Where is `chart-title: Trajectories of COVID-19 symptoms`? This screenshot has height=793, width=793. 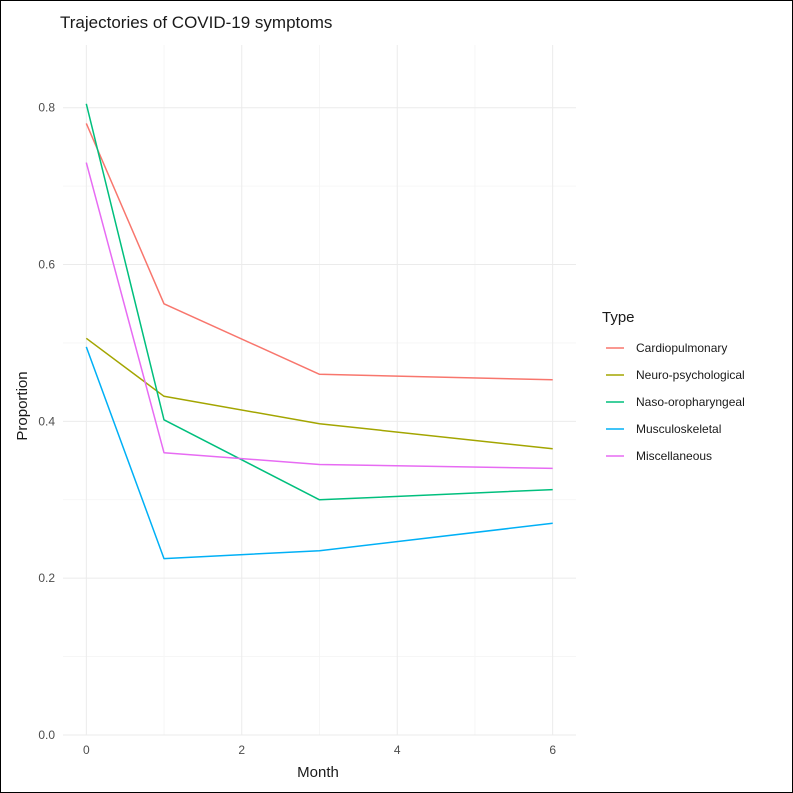 chart-title: Trajectories of COVID-19 symptoms is located at coordinates (196, 22).